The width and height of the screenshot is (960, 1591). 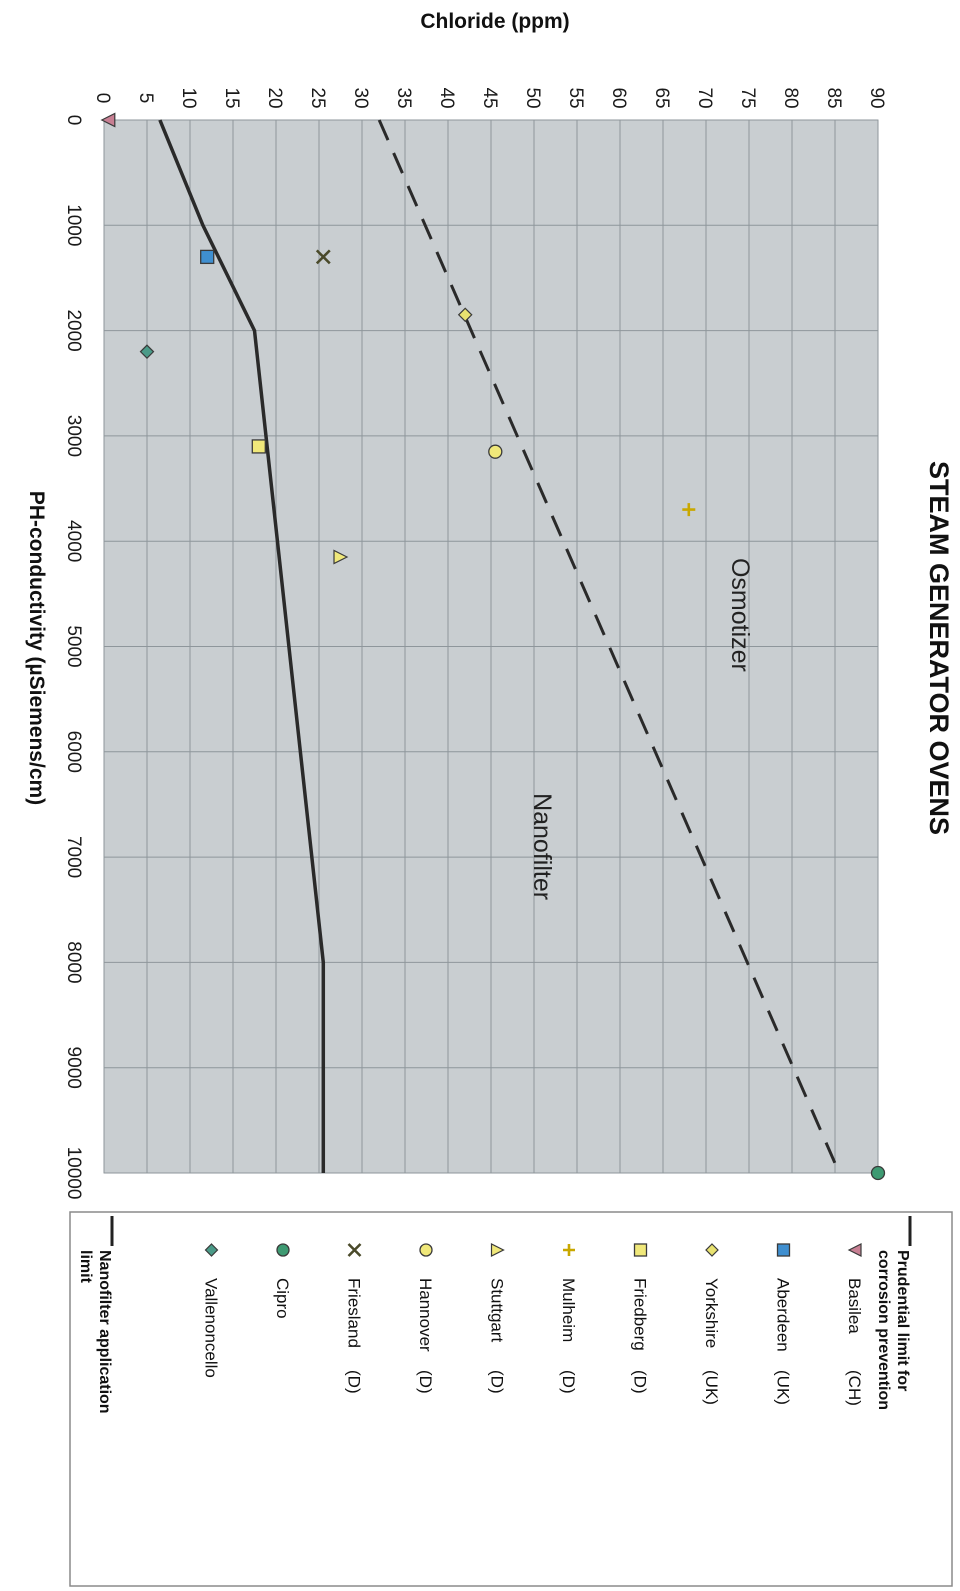 What do you see at coordinates (188, 97) in the screenshot?
I see `y-tick-label: 10` at bounding box center [188, 97].